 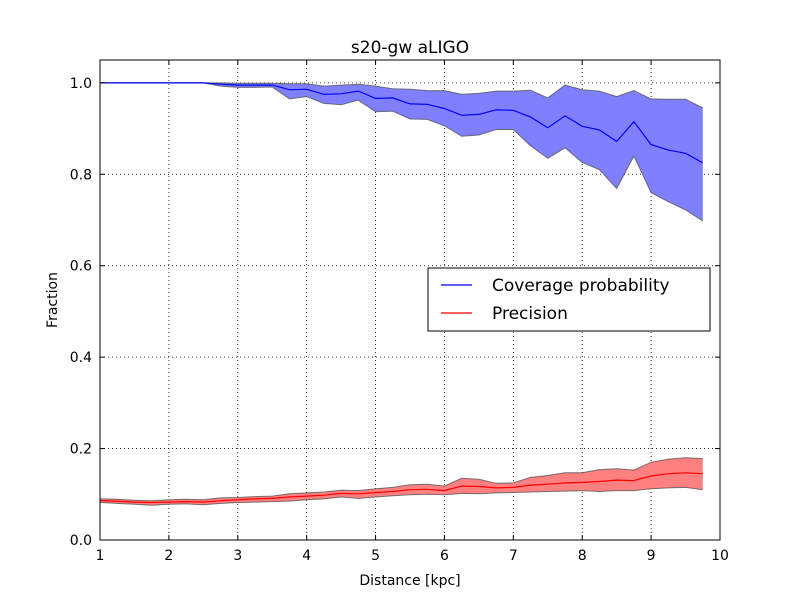 What do you see at coordinates (81, 267) in the screenshot?
I see `y-tick-label: 0.6` at bounding box center [81, 267].